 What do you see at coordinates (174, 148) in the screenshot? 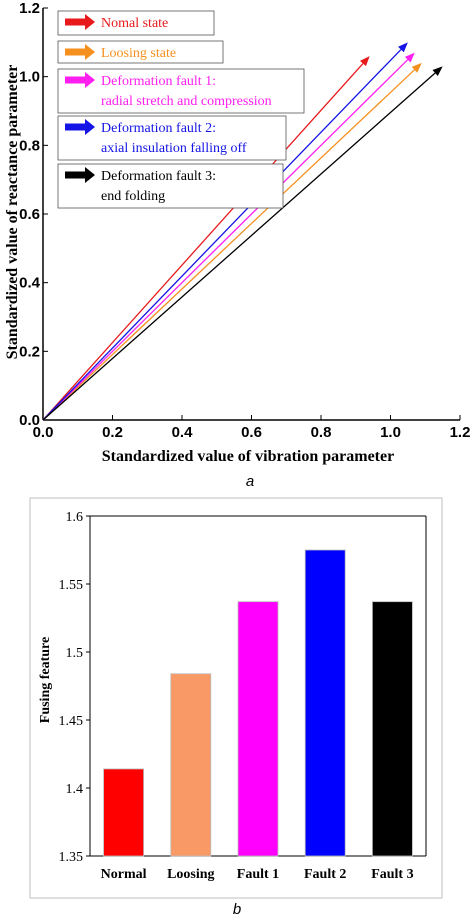
I see `a-legend-label-line2: axial insulation falling off` at bounding box center [174, 148].